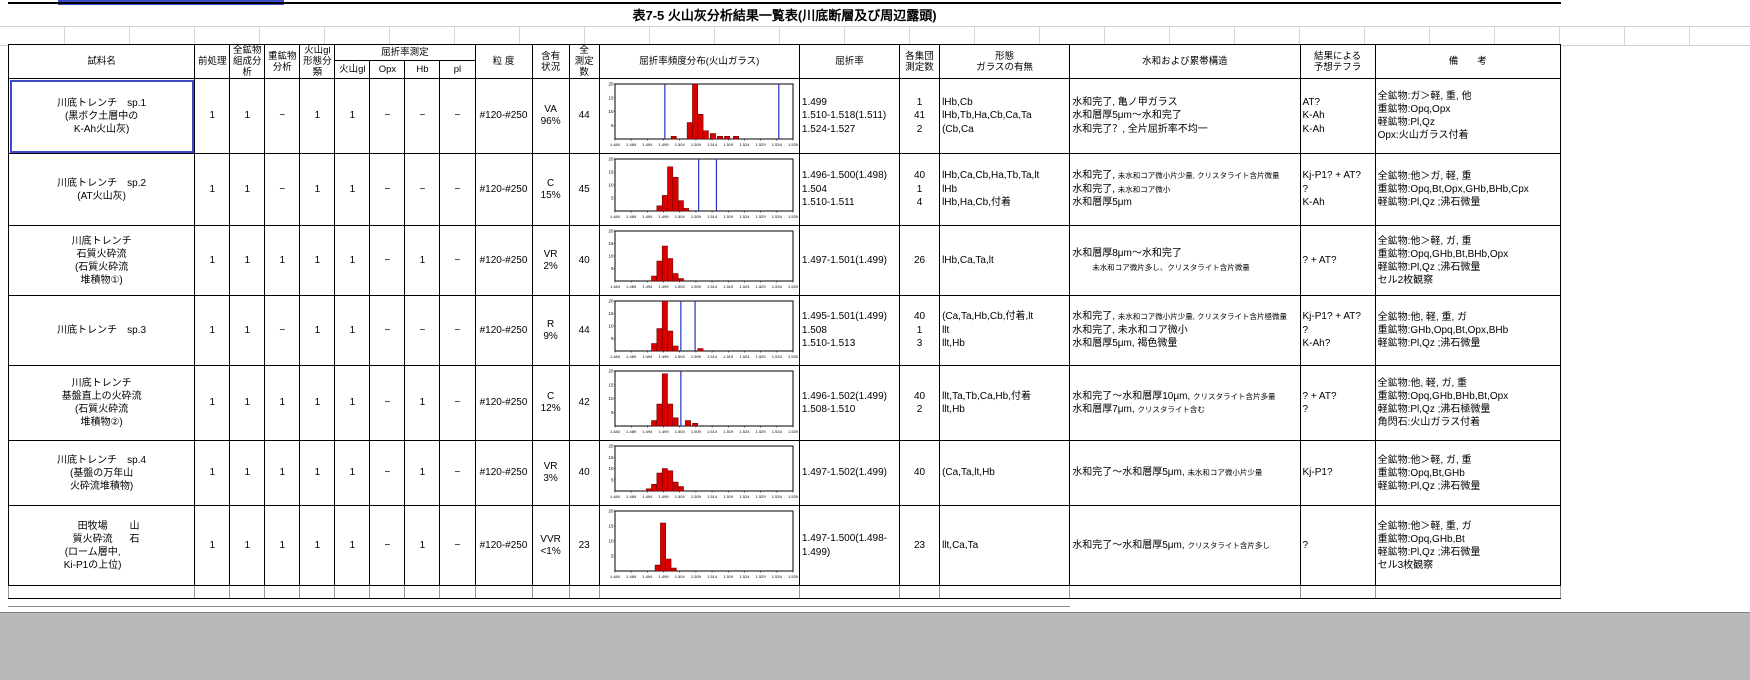 This screenshot has width=1750, height=680. Describe the element at coordinates (584, 403) in the screenshot. I see `cell-total-count: 42` at that location.